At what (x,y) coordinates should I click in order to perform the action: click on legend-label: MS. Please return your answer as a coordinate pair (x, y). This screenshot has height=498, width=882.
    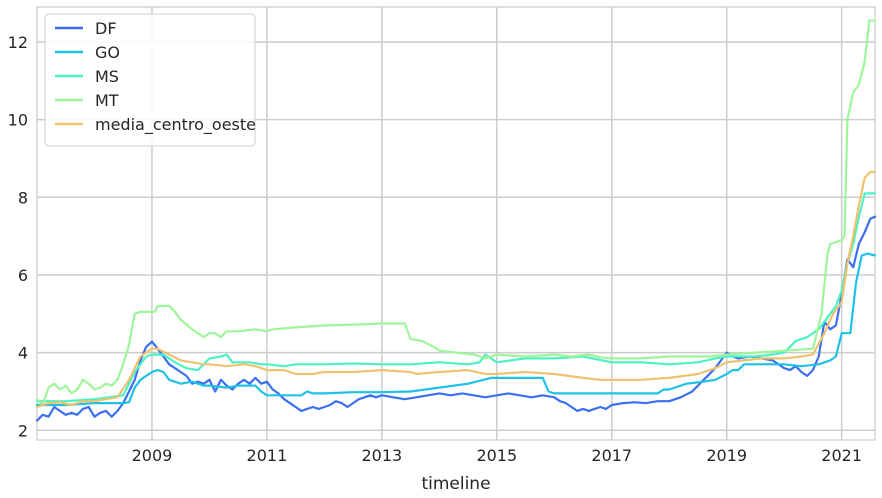
    Looking at the image, I should click on (107, 76).